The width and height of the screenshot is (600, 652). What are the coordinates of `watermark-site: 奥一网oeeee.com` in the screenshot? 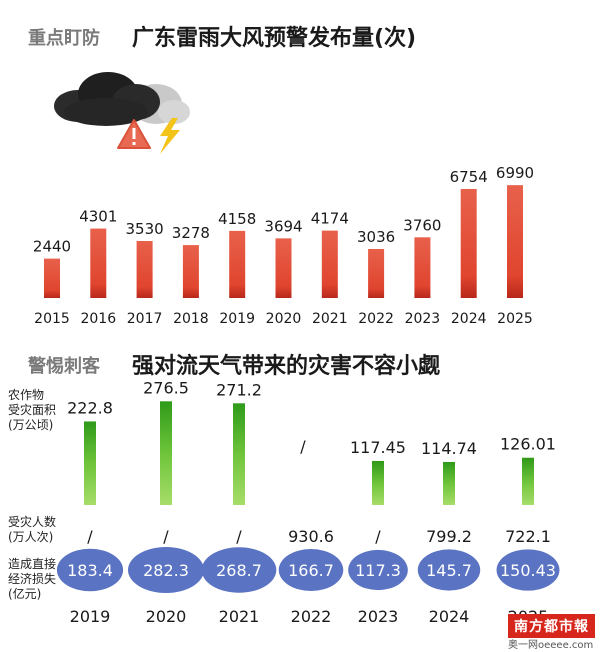 It's located at (551, 645).